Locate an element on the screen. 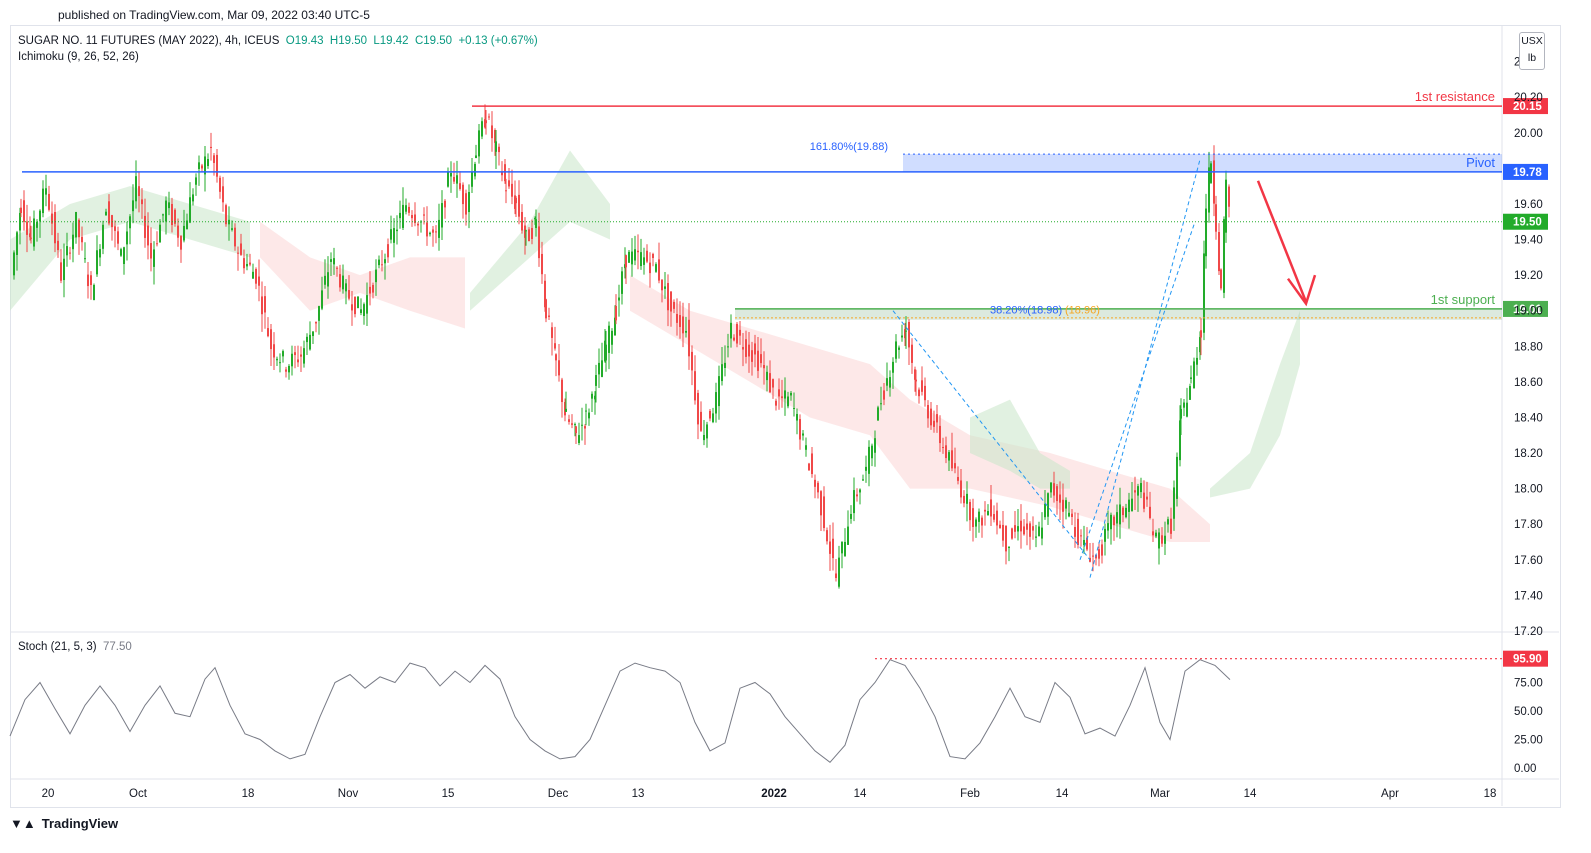 Image resolution: width=1591 pixels, height=853 pixels. ohlc-high: H19.50 is located at coordinates (348, 41).